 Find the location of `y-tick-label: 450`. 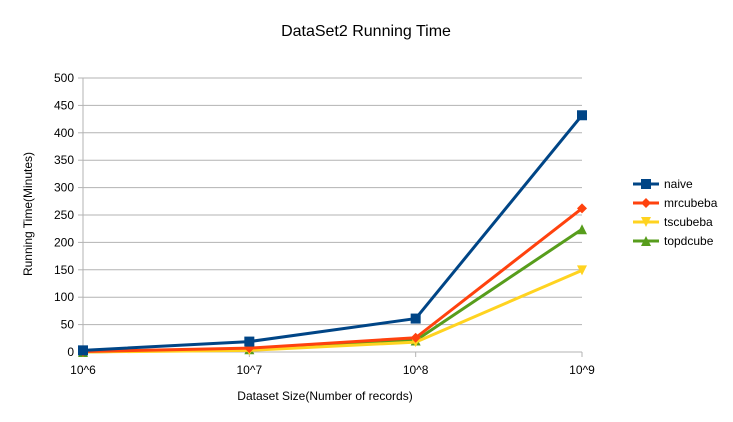

y-tick-label: 450 is located at coordinates (64, 105).